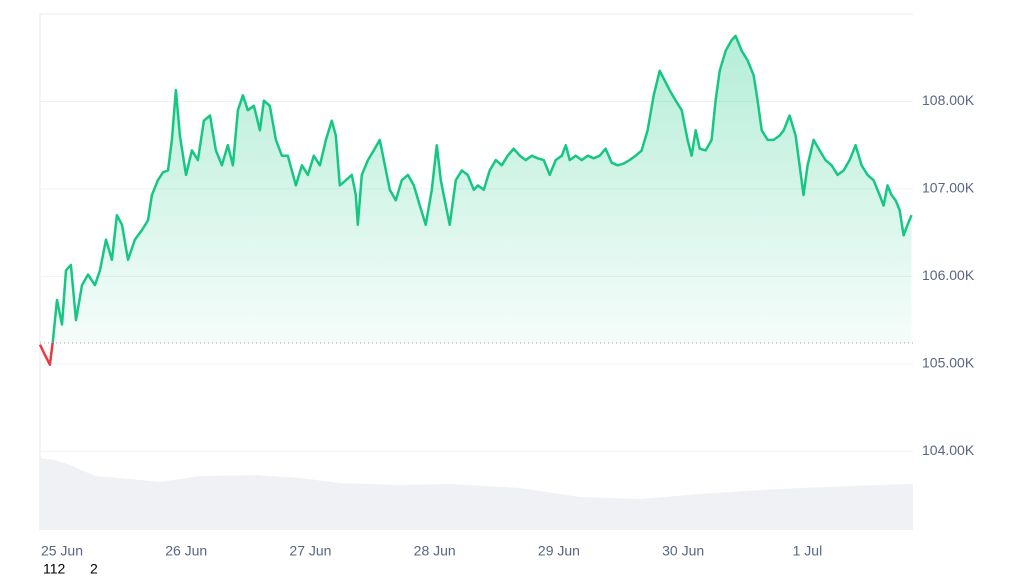 This screenshot has width=1024, height=576. What do you see at coordinates (948, 363) in the screenshot?
I see `y-tick-label: 105.00K` at bounding box center [948, 363].